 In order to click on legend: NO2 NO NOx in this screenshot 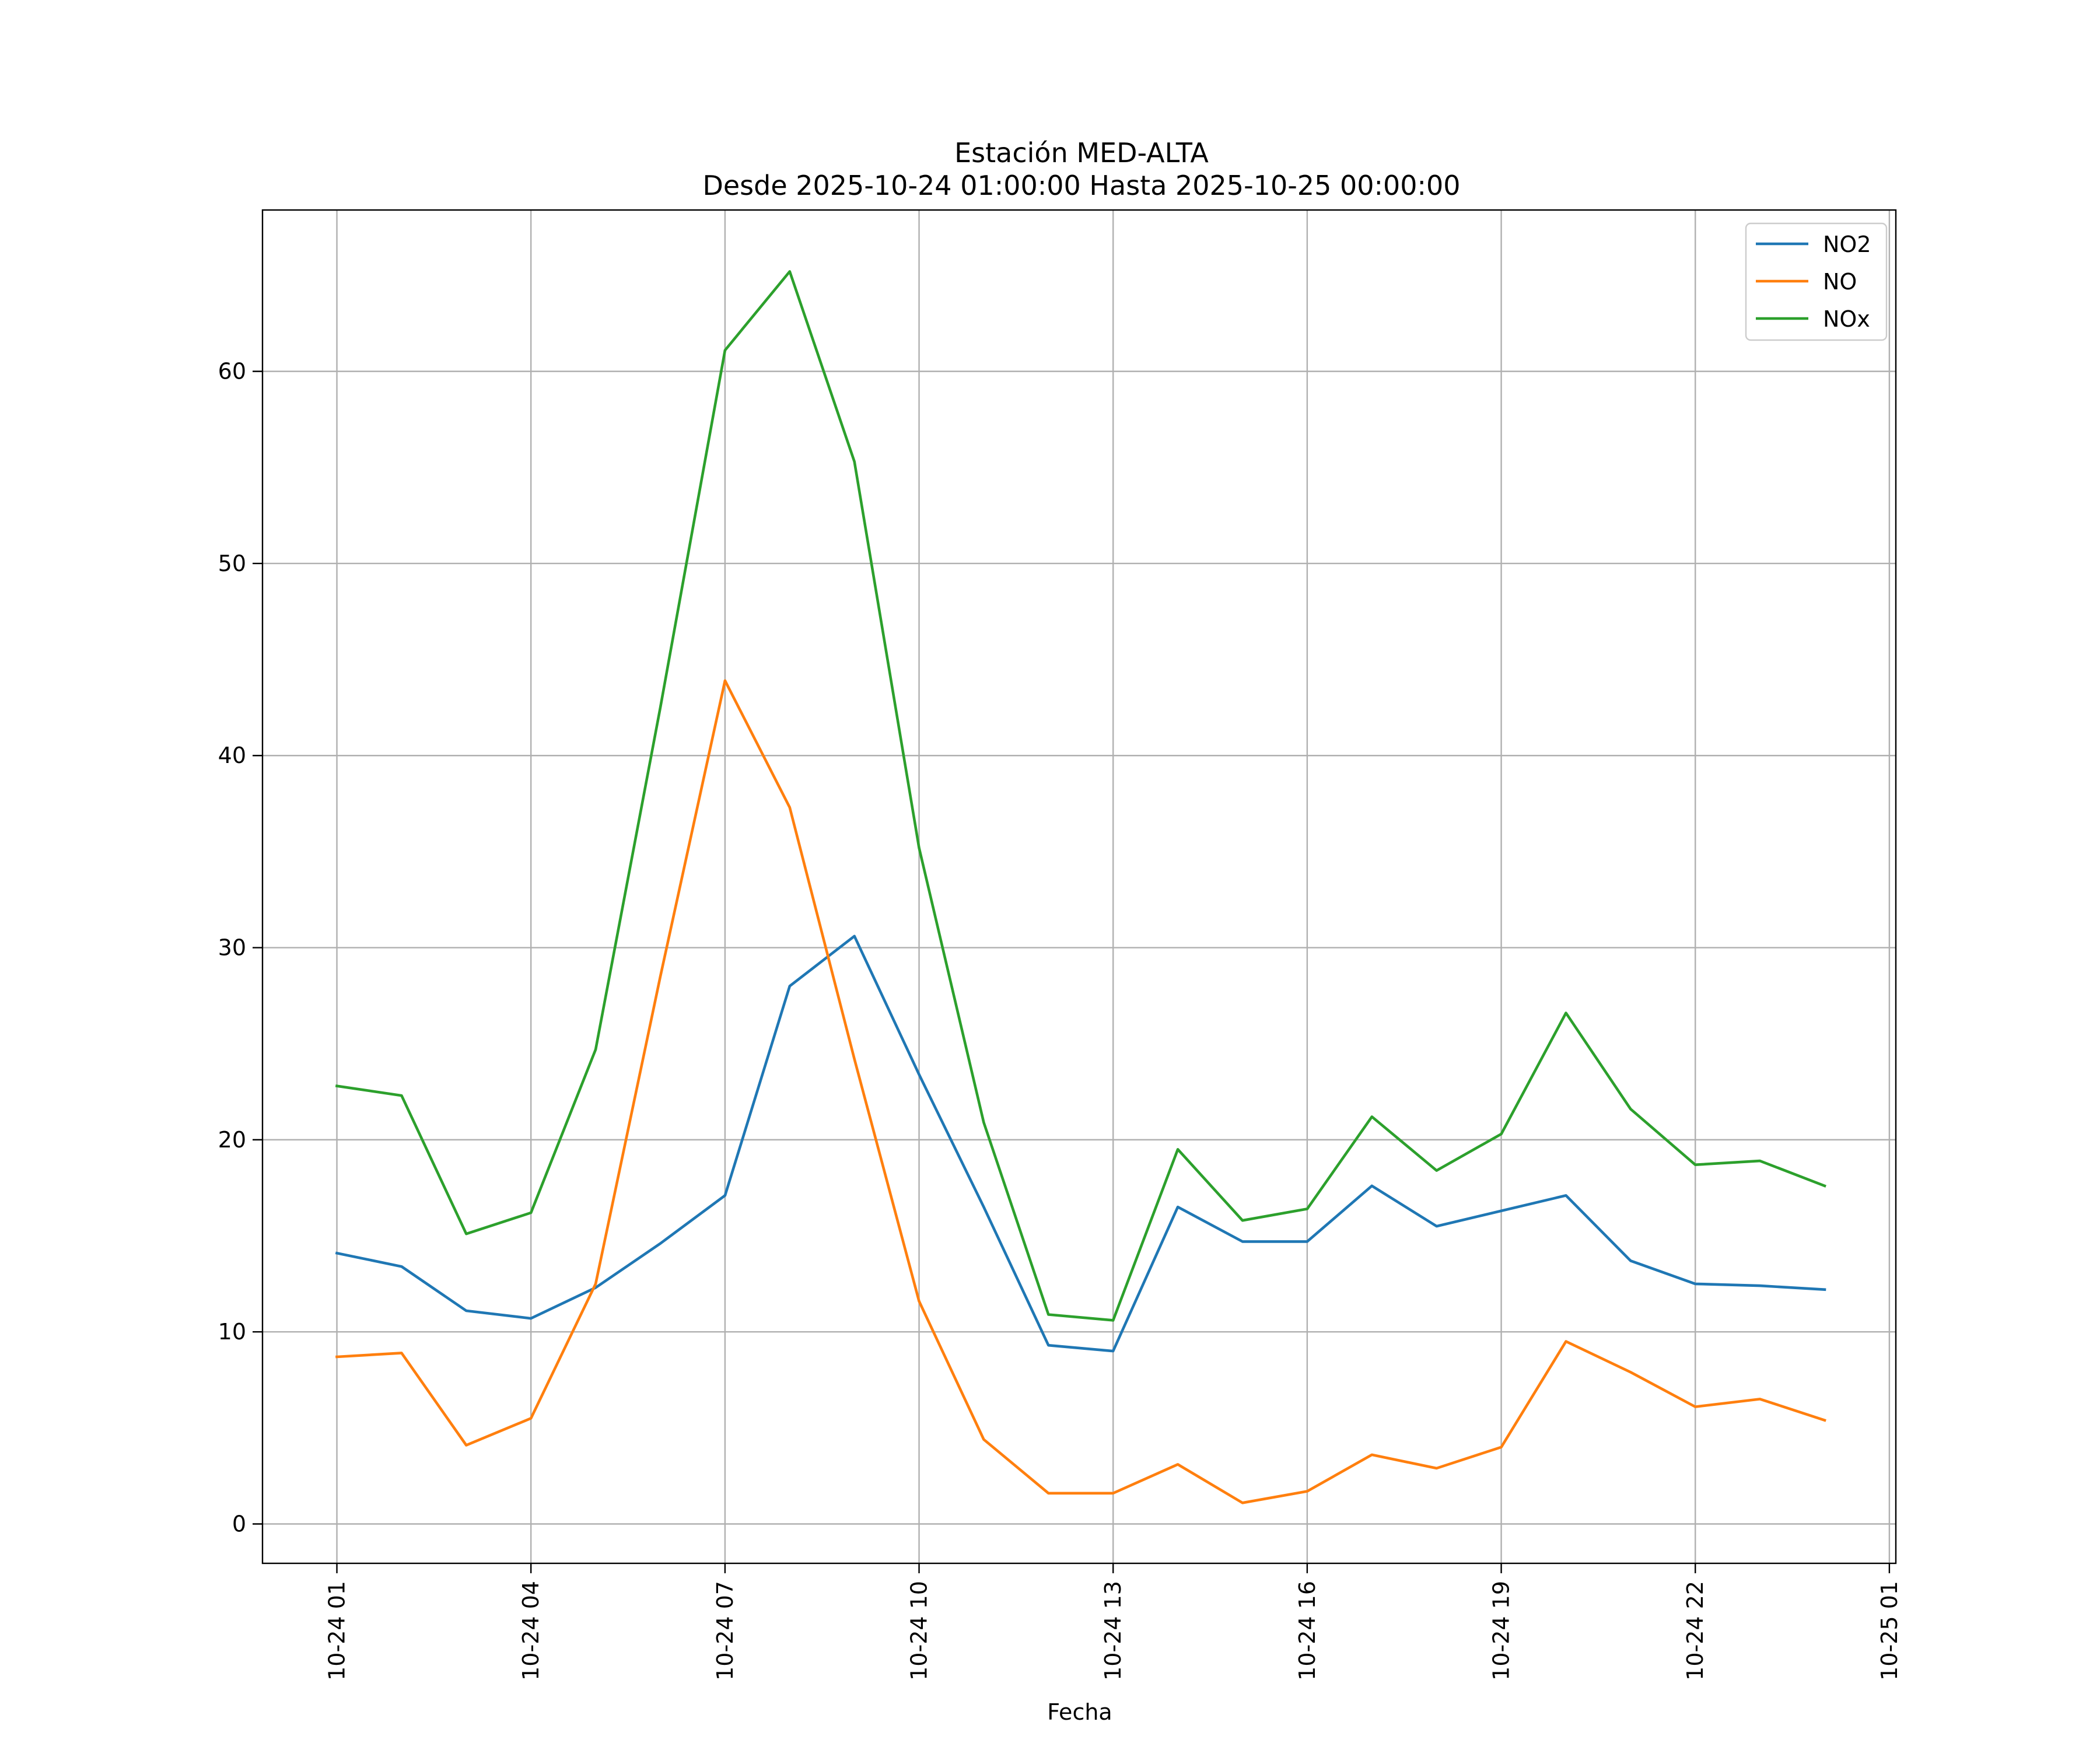, I will do `click(1817, 281)`.